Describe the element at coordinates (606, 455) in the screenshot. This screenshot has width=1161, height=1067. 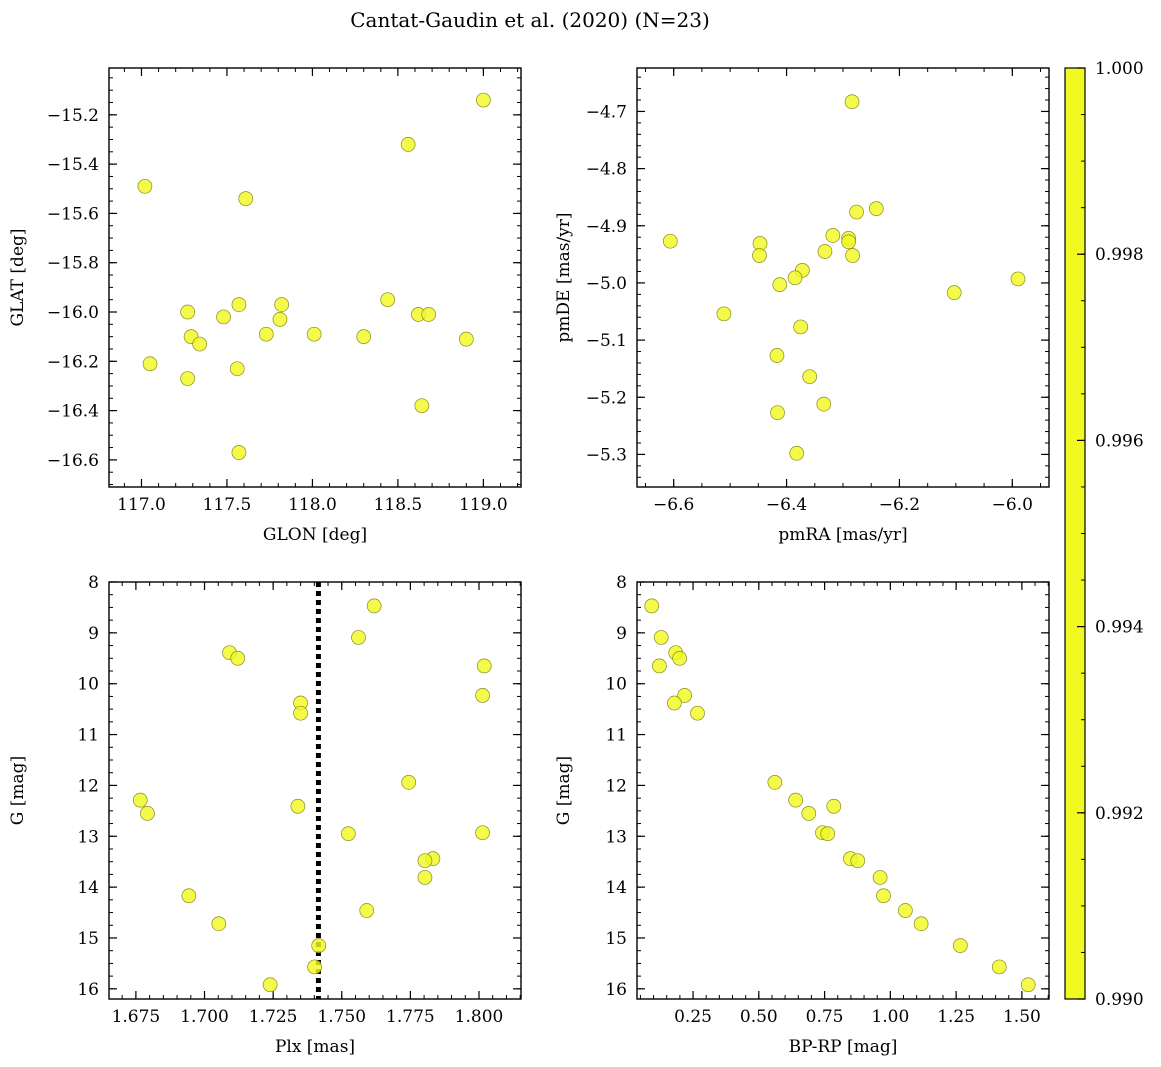
I see `y-tick-label: −5.3` at that location.